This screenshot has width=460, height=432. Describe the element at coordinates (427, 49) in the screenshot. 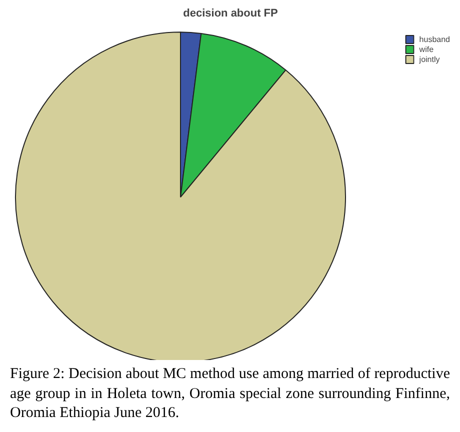

I see `legend-label: wife` at that location.